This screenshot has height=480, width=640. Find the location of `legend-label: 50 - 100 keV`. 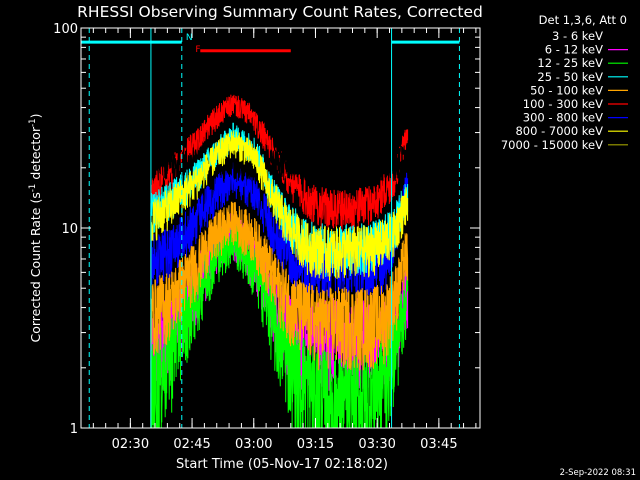

legend-label: 50 - 100 keV is located at coordinates (566, 90).